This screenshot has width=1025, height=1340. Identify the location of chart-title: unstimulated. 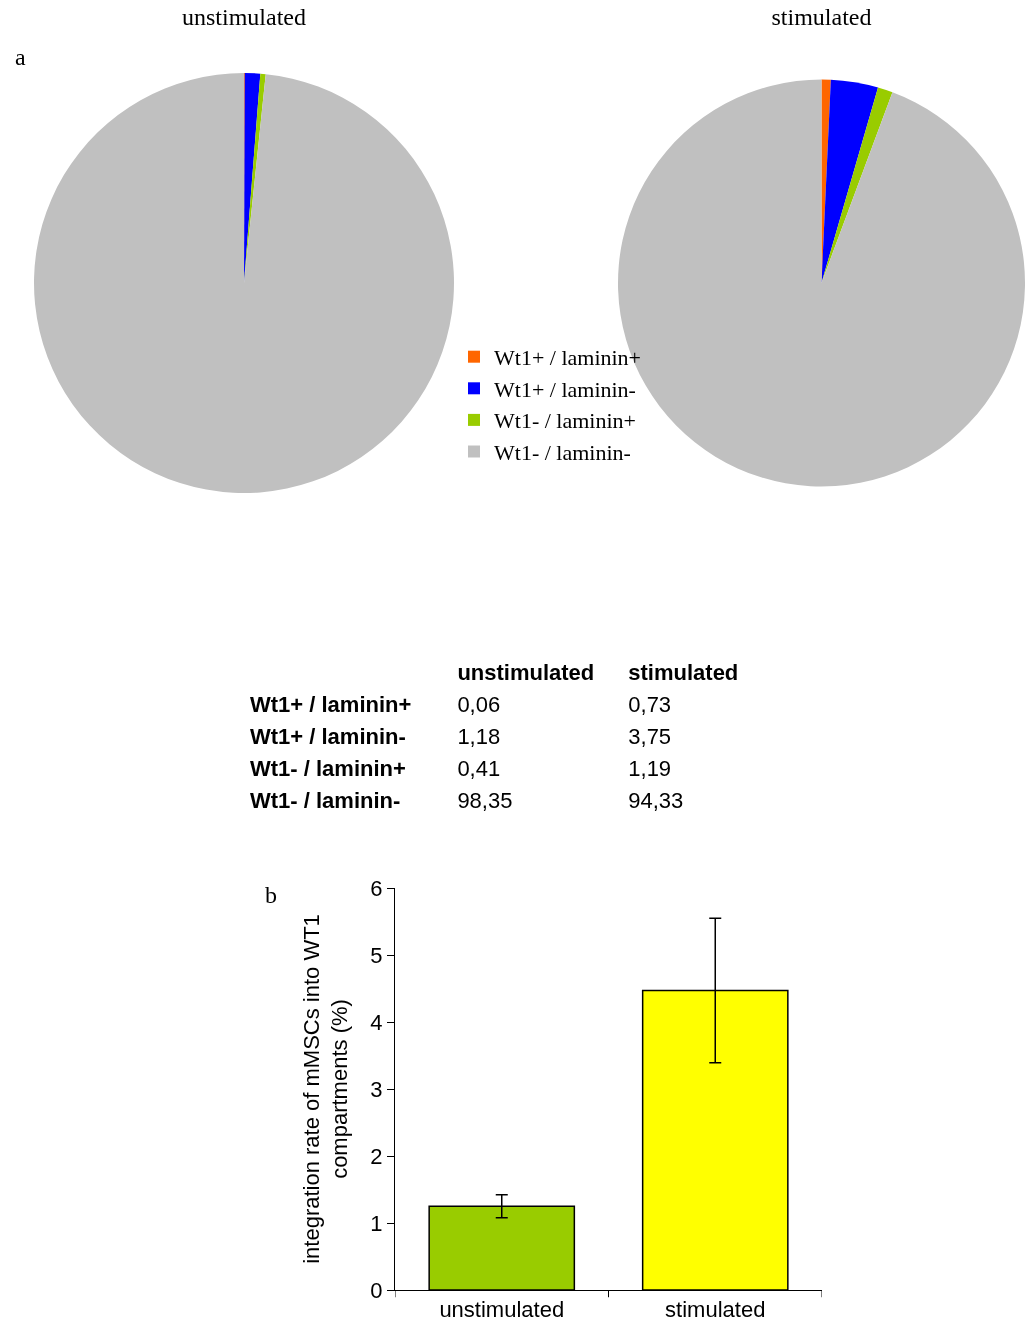
(244, 17).